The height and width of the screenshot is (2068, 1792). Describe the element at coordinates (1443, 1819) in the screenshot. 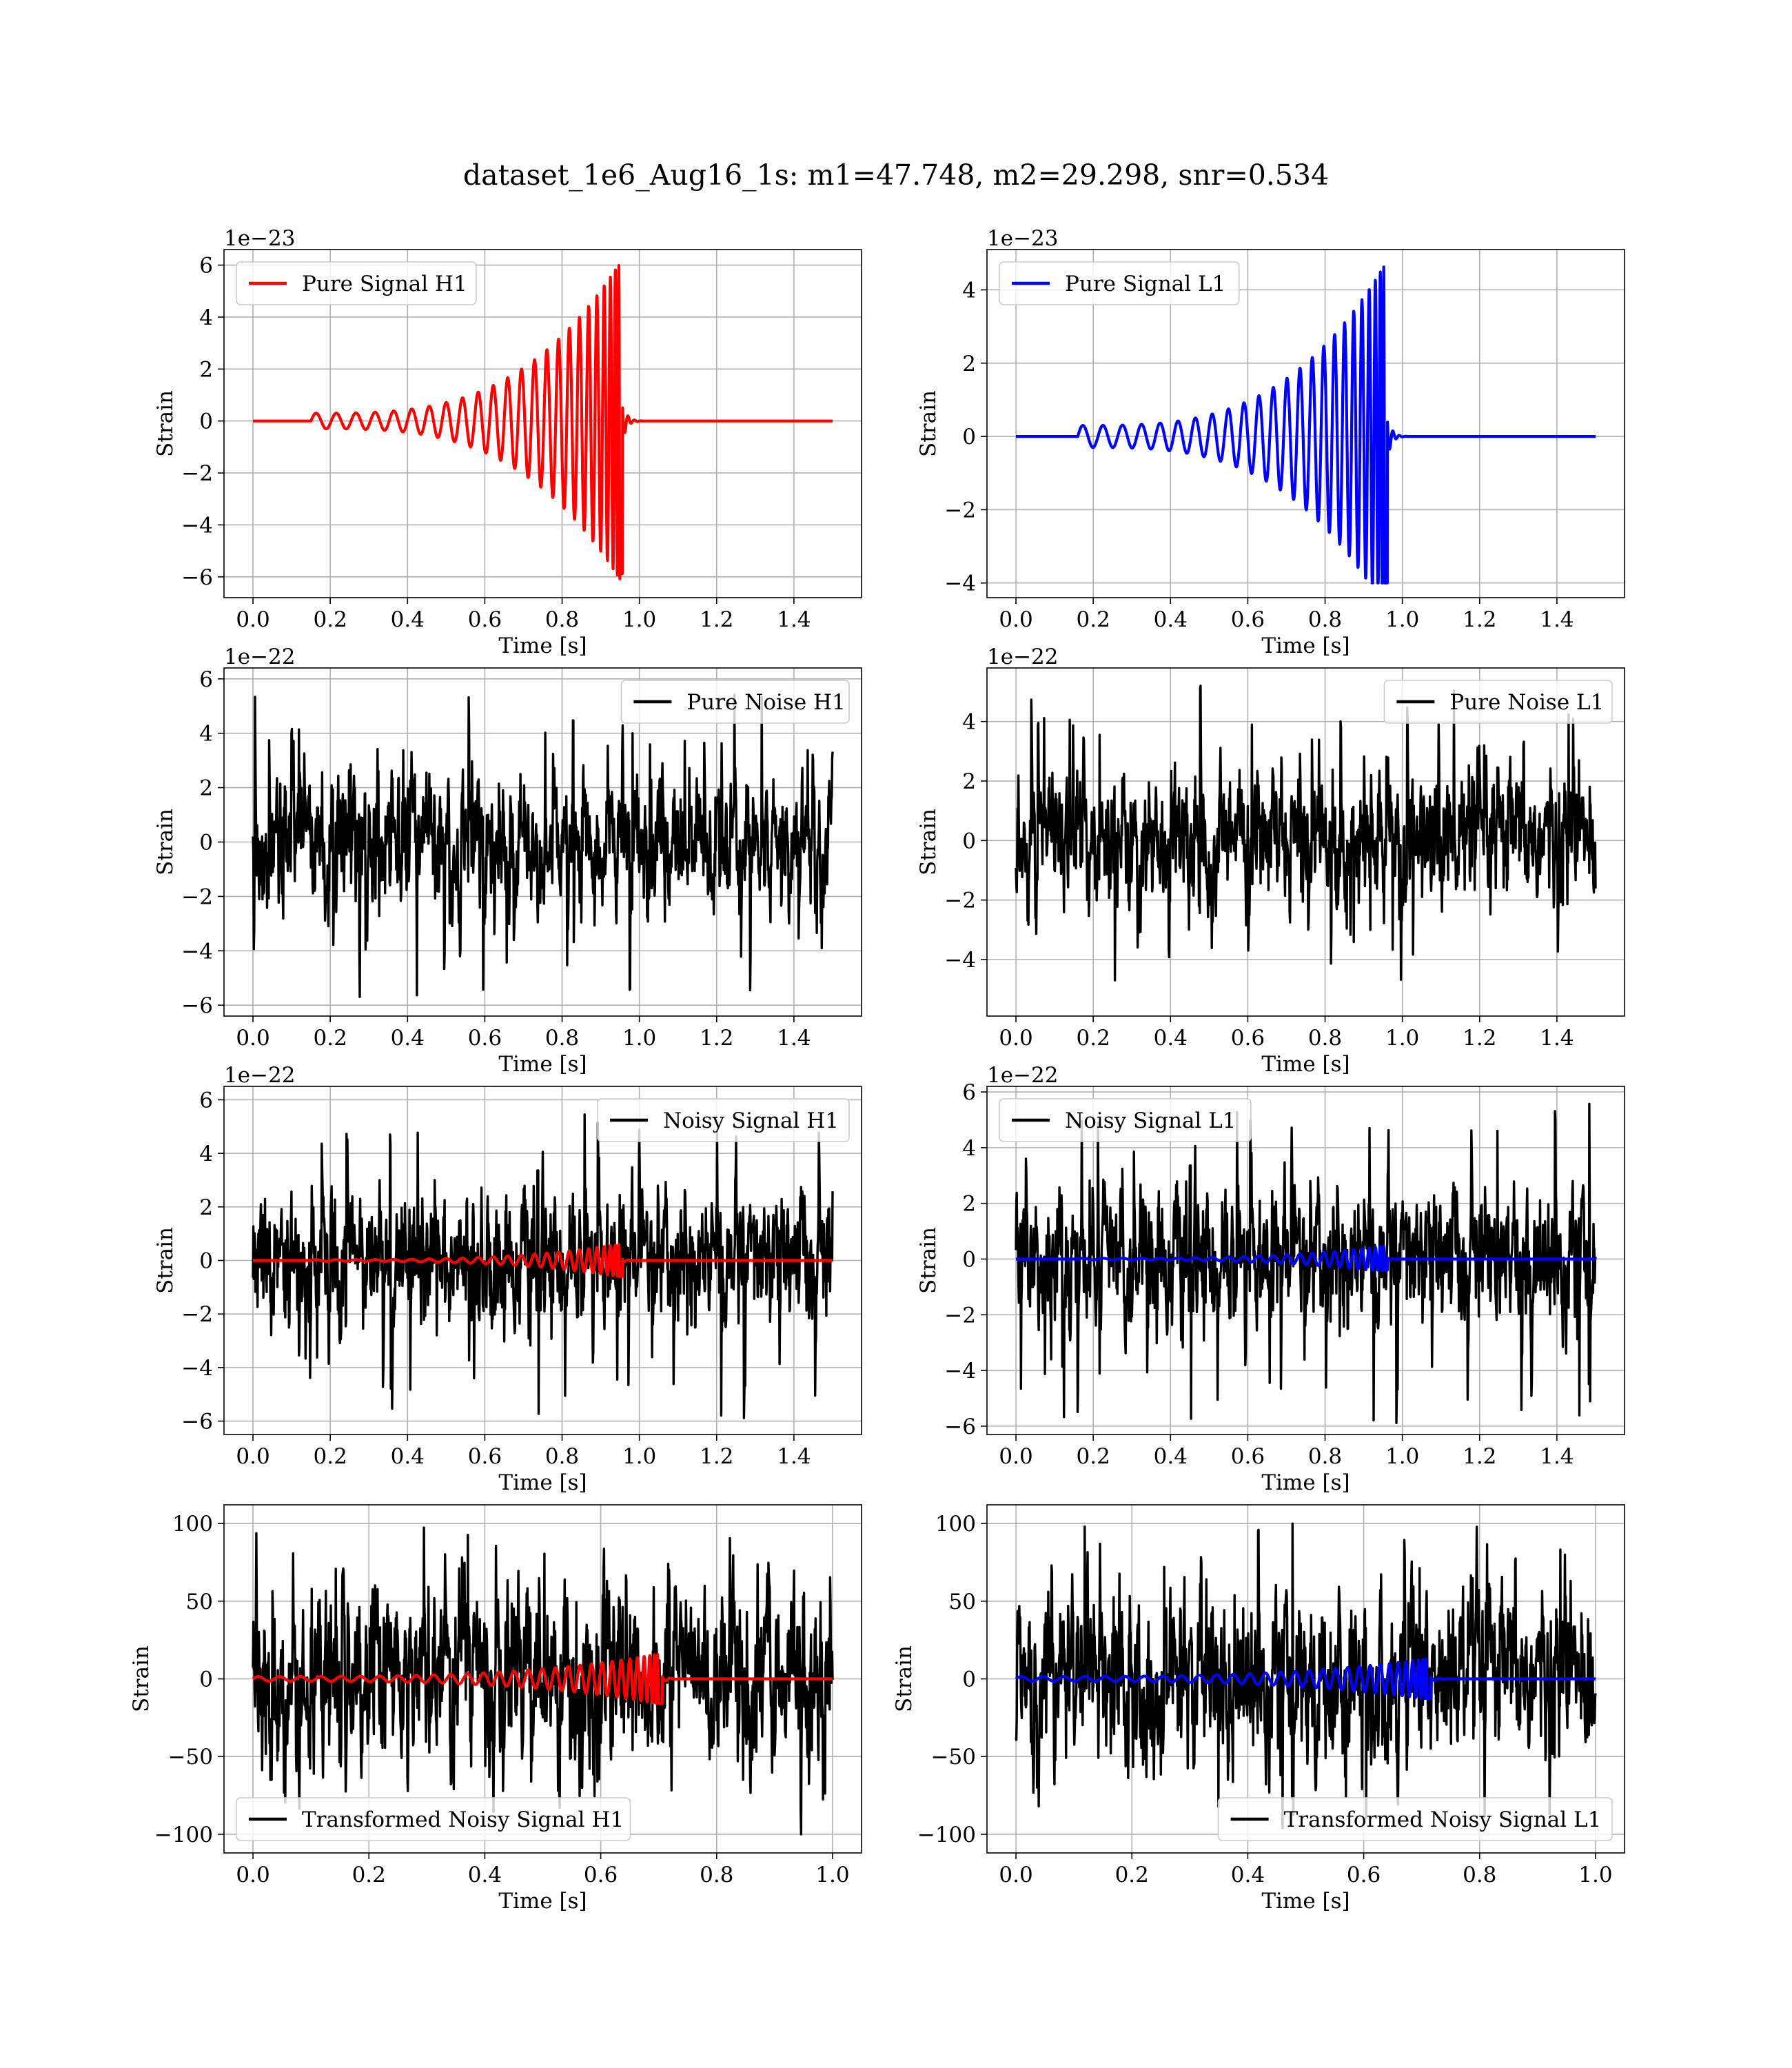

I see `legend-label: Transformed Noisy Signal L1` at that location.